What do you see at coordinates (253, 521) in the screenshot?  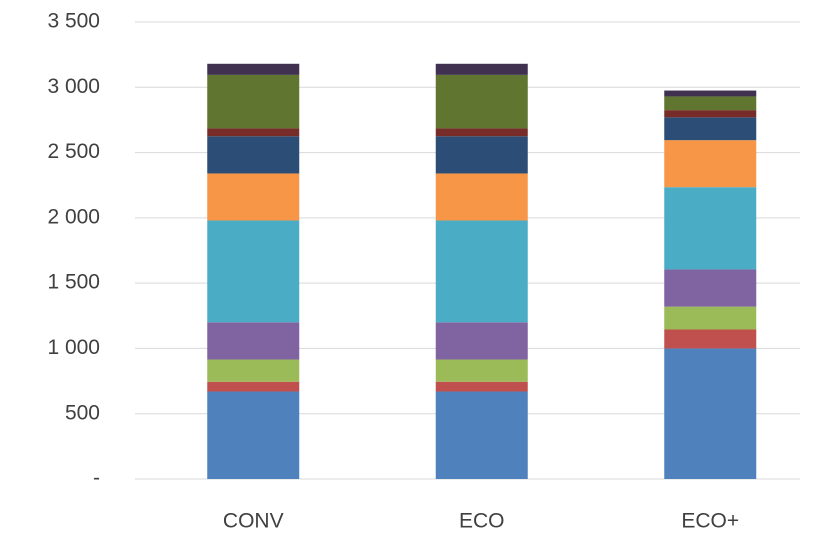 I see `x-tick-label: CONV` at bounding box center [253, 521].